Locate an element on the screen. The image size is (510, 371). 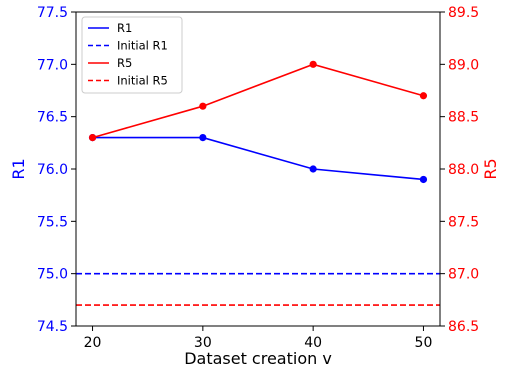
right-y-tick-label: 87.0 is located at coordinates (463, 275).